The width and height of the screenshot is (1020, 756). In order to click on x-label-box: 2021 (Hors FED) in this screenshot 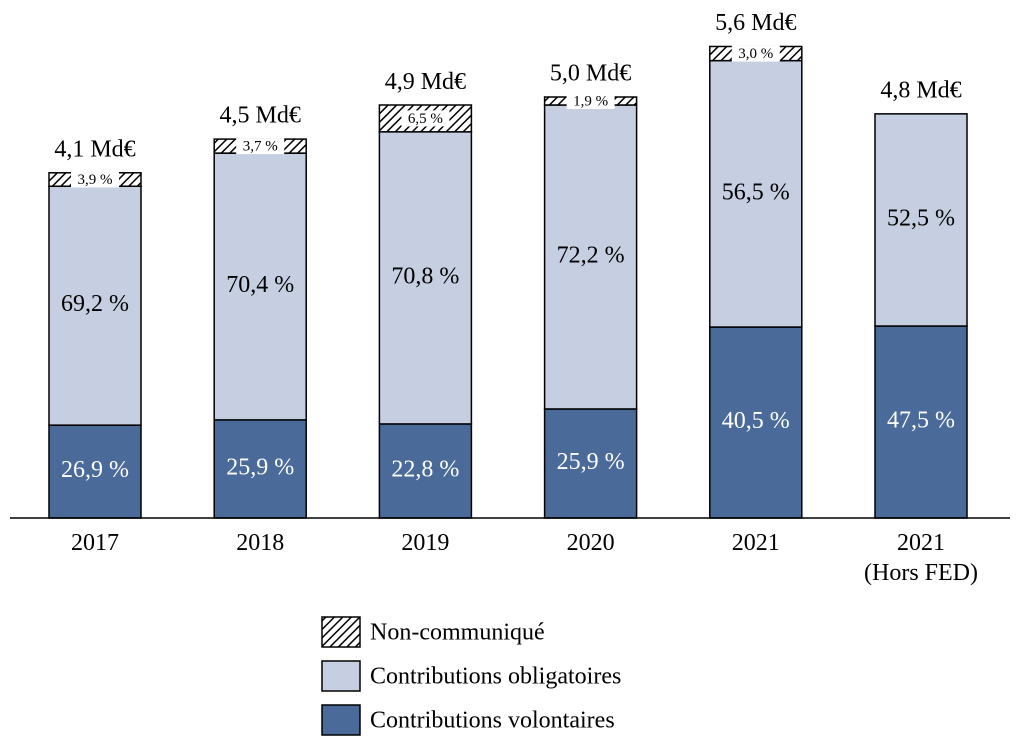, I will do `click(921, 558)`.